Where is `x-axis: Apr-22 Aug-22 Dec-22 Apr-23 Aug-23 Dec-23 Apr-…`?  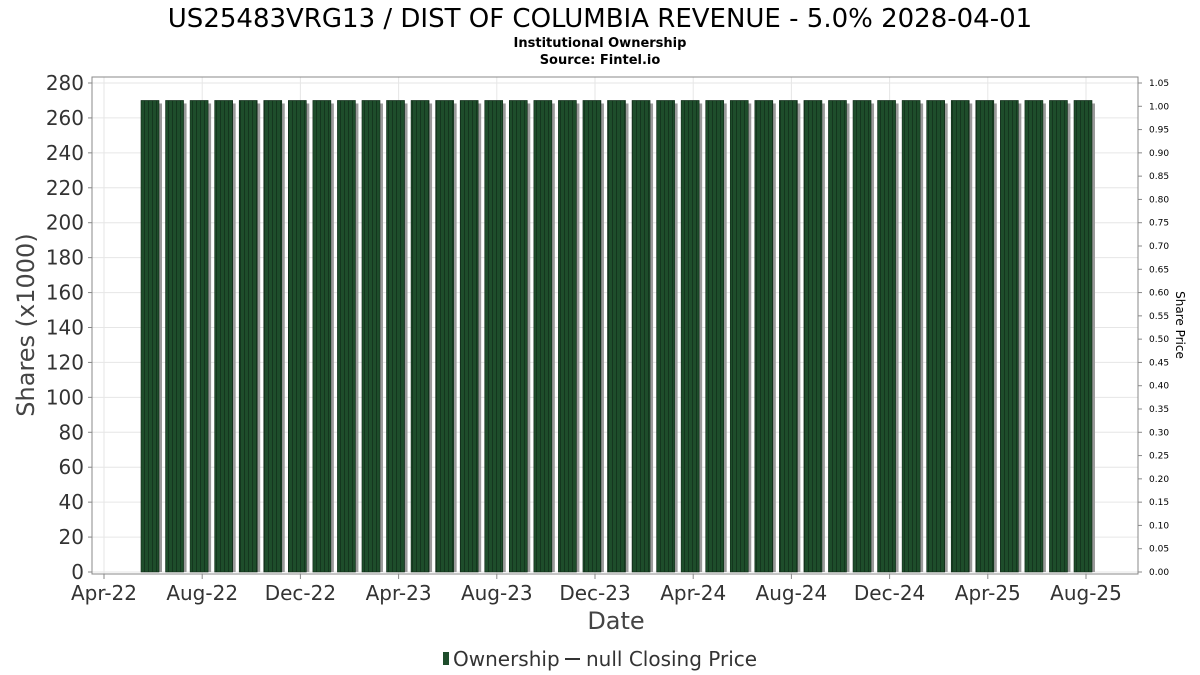 x-axis: Apr-22 Aug-22 Dec-22 Apr-23 Aug-23 Dec-23 Apr-… is located at coordinates (596, 589).